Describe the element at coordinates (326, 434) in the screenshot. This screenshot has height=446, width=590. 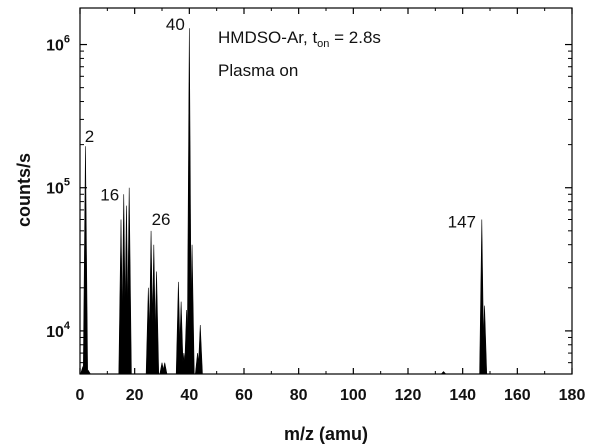
I see `x-axis-label: m/z (amu)` at that location.